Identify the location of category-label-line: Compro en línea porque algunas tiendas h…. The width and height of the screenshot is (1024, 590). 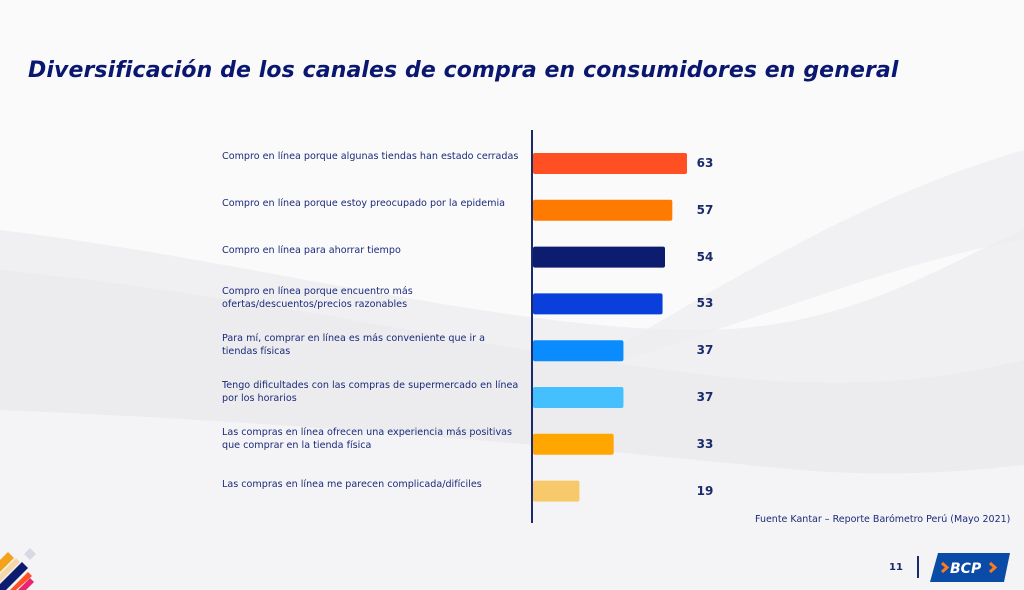
(370, 156).